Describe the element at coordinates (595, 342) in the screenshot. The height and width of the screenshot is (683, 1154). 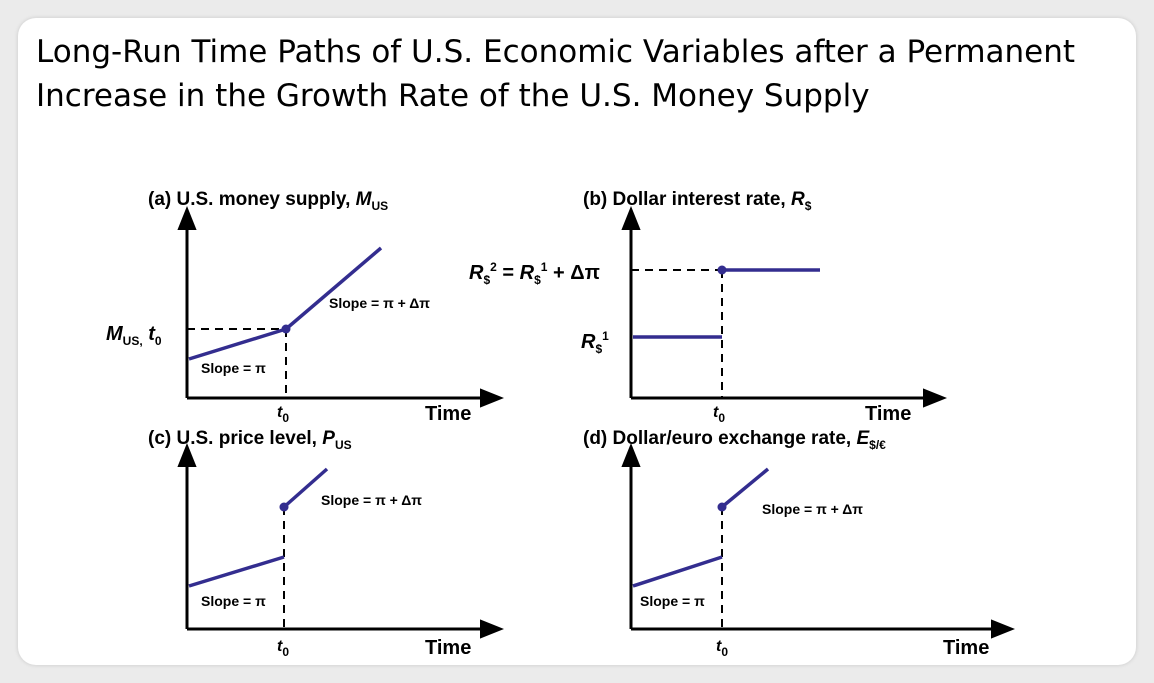
I see `panel-b-r1-label: R$1` at that location.